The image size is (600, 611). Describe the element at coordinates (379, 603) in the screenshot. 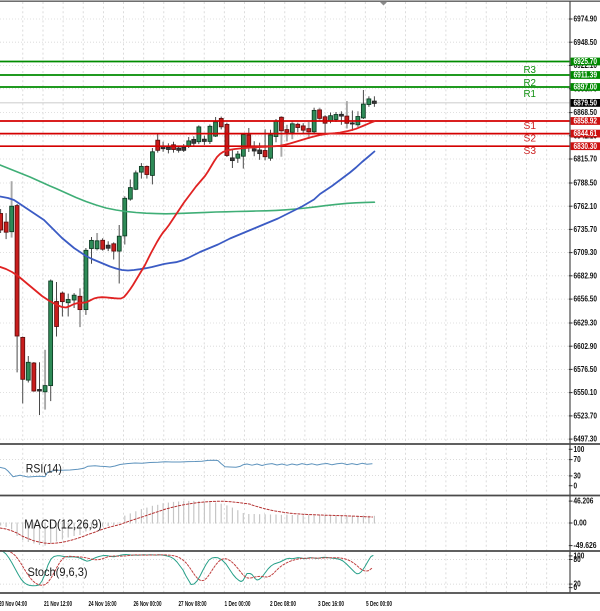

I see `svg-text: 5 Dec 00:00` at that location.